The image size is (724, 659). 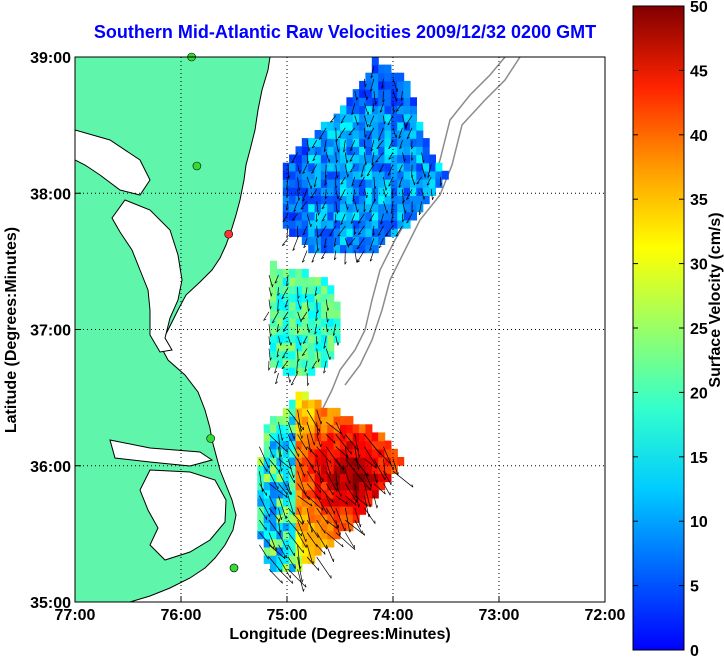 I want to click on colorbar-tick-label: 0, so click(x=694, y=651).